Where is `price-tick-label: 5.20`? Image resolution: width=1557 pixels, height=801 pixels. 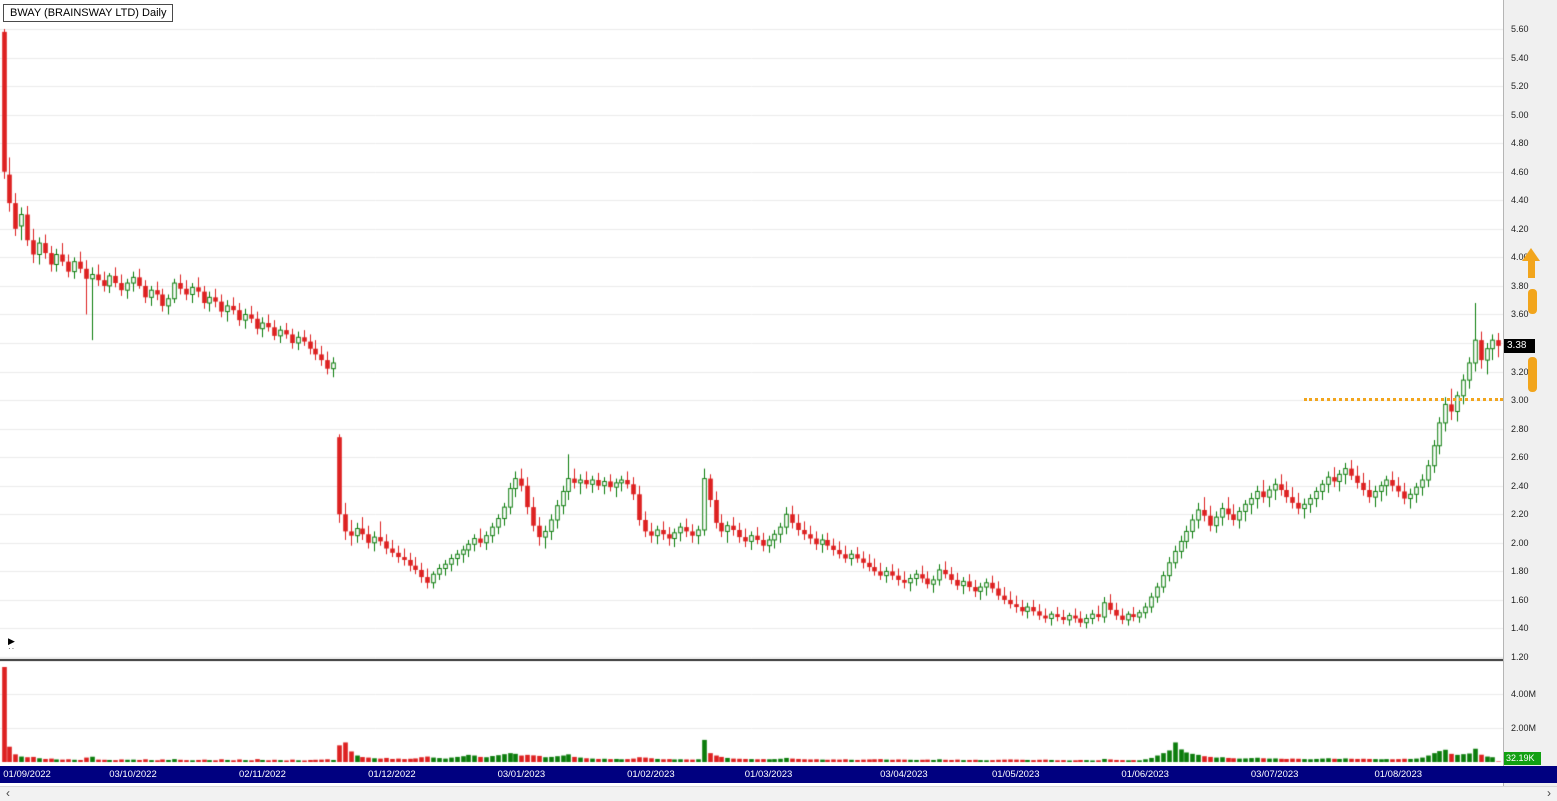 price-tick-label: 5.20 is located at coordinates (1520, 86).